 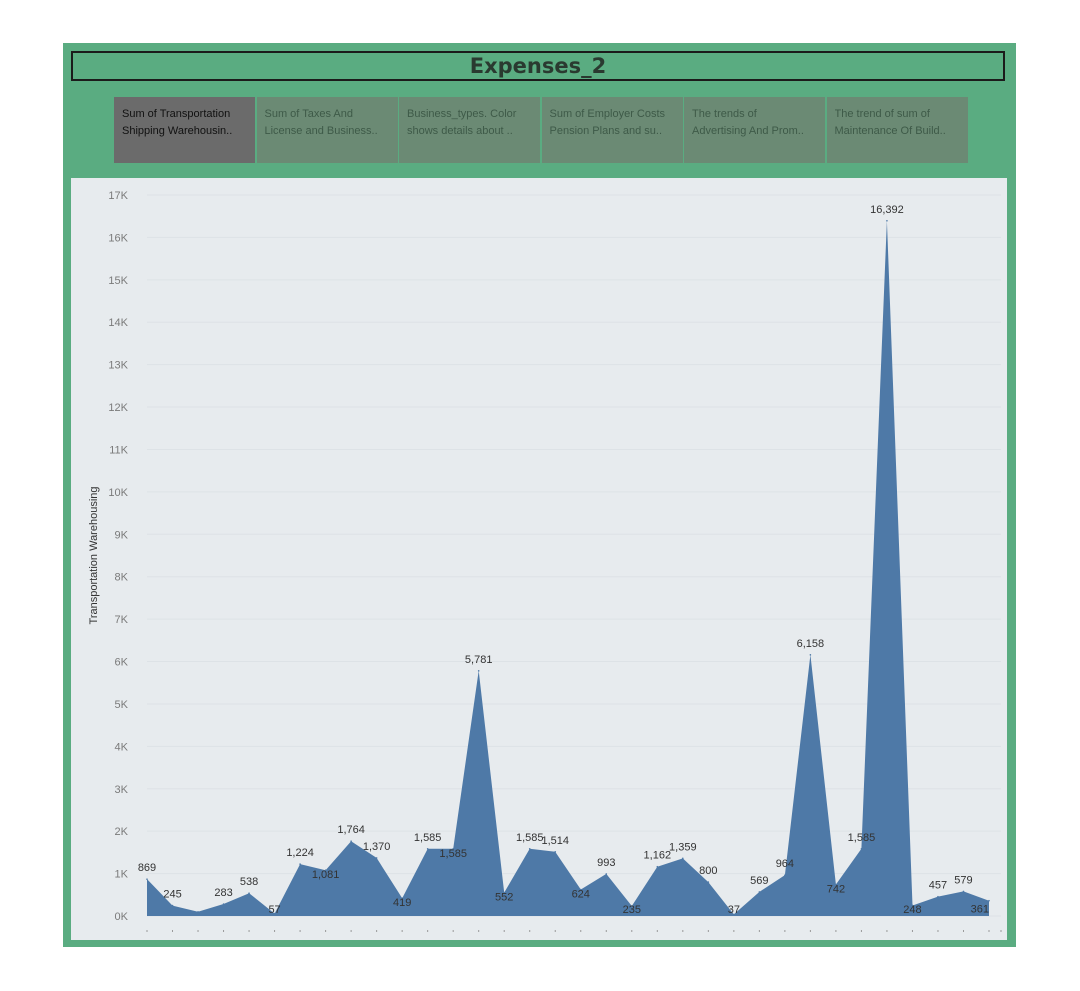 What do you see at coordinates (223, 893) in the screenshot?
I see `data-label: 283` at bounding box center [223, 893].